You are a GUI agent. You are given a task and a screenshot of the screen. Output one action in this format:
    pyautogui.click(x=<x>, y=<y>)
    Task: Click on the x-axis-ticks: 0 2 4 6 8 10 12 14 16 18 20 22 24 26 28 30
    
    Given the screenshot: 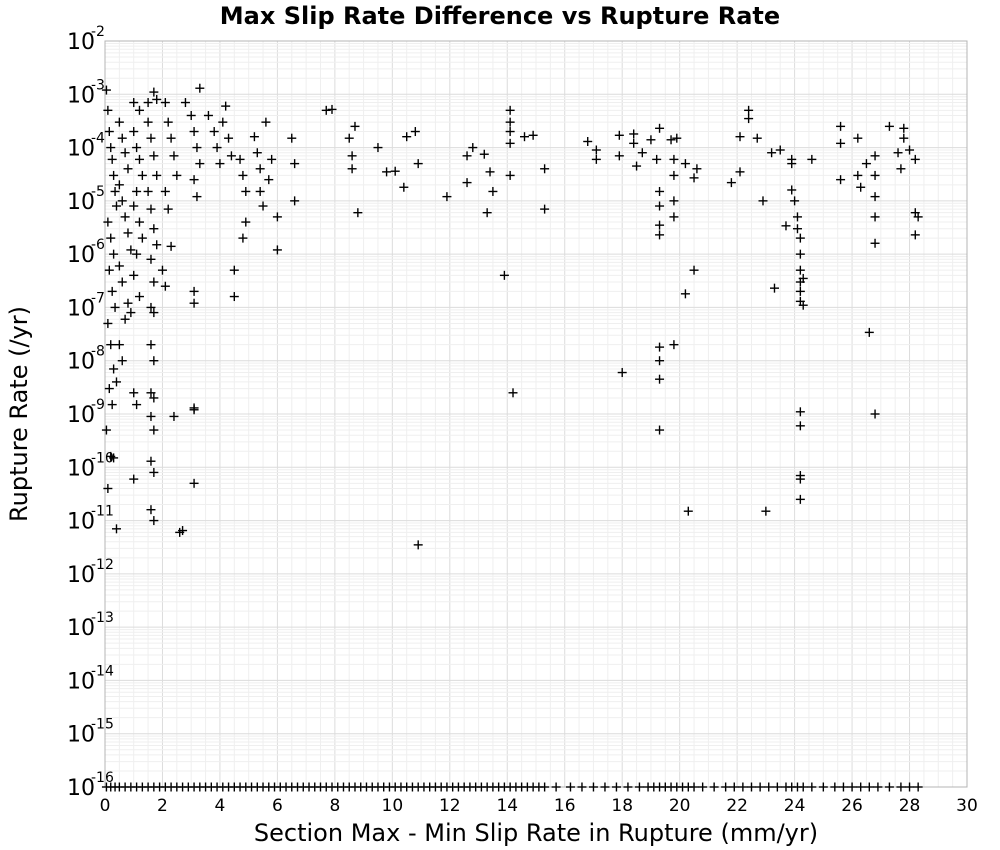 What is the action you would take?
    pyautogui.click(x=539, y=806)
    